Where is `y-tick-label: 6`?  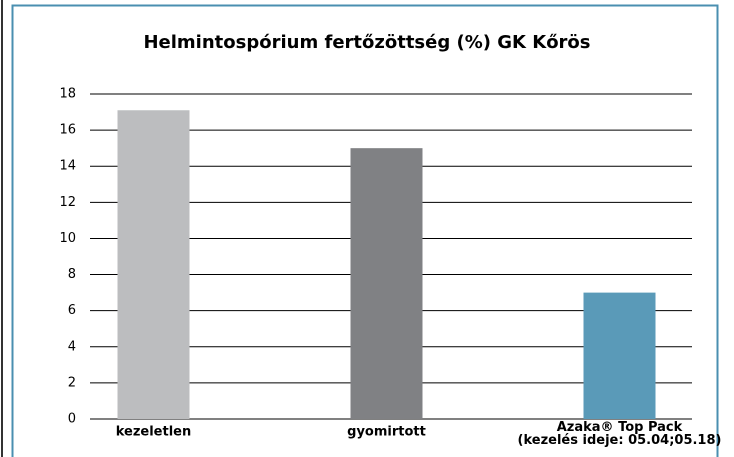 y-tick-label: 6 is located at coordinates (72, 310).